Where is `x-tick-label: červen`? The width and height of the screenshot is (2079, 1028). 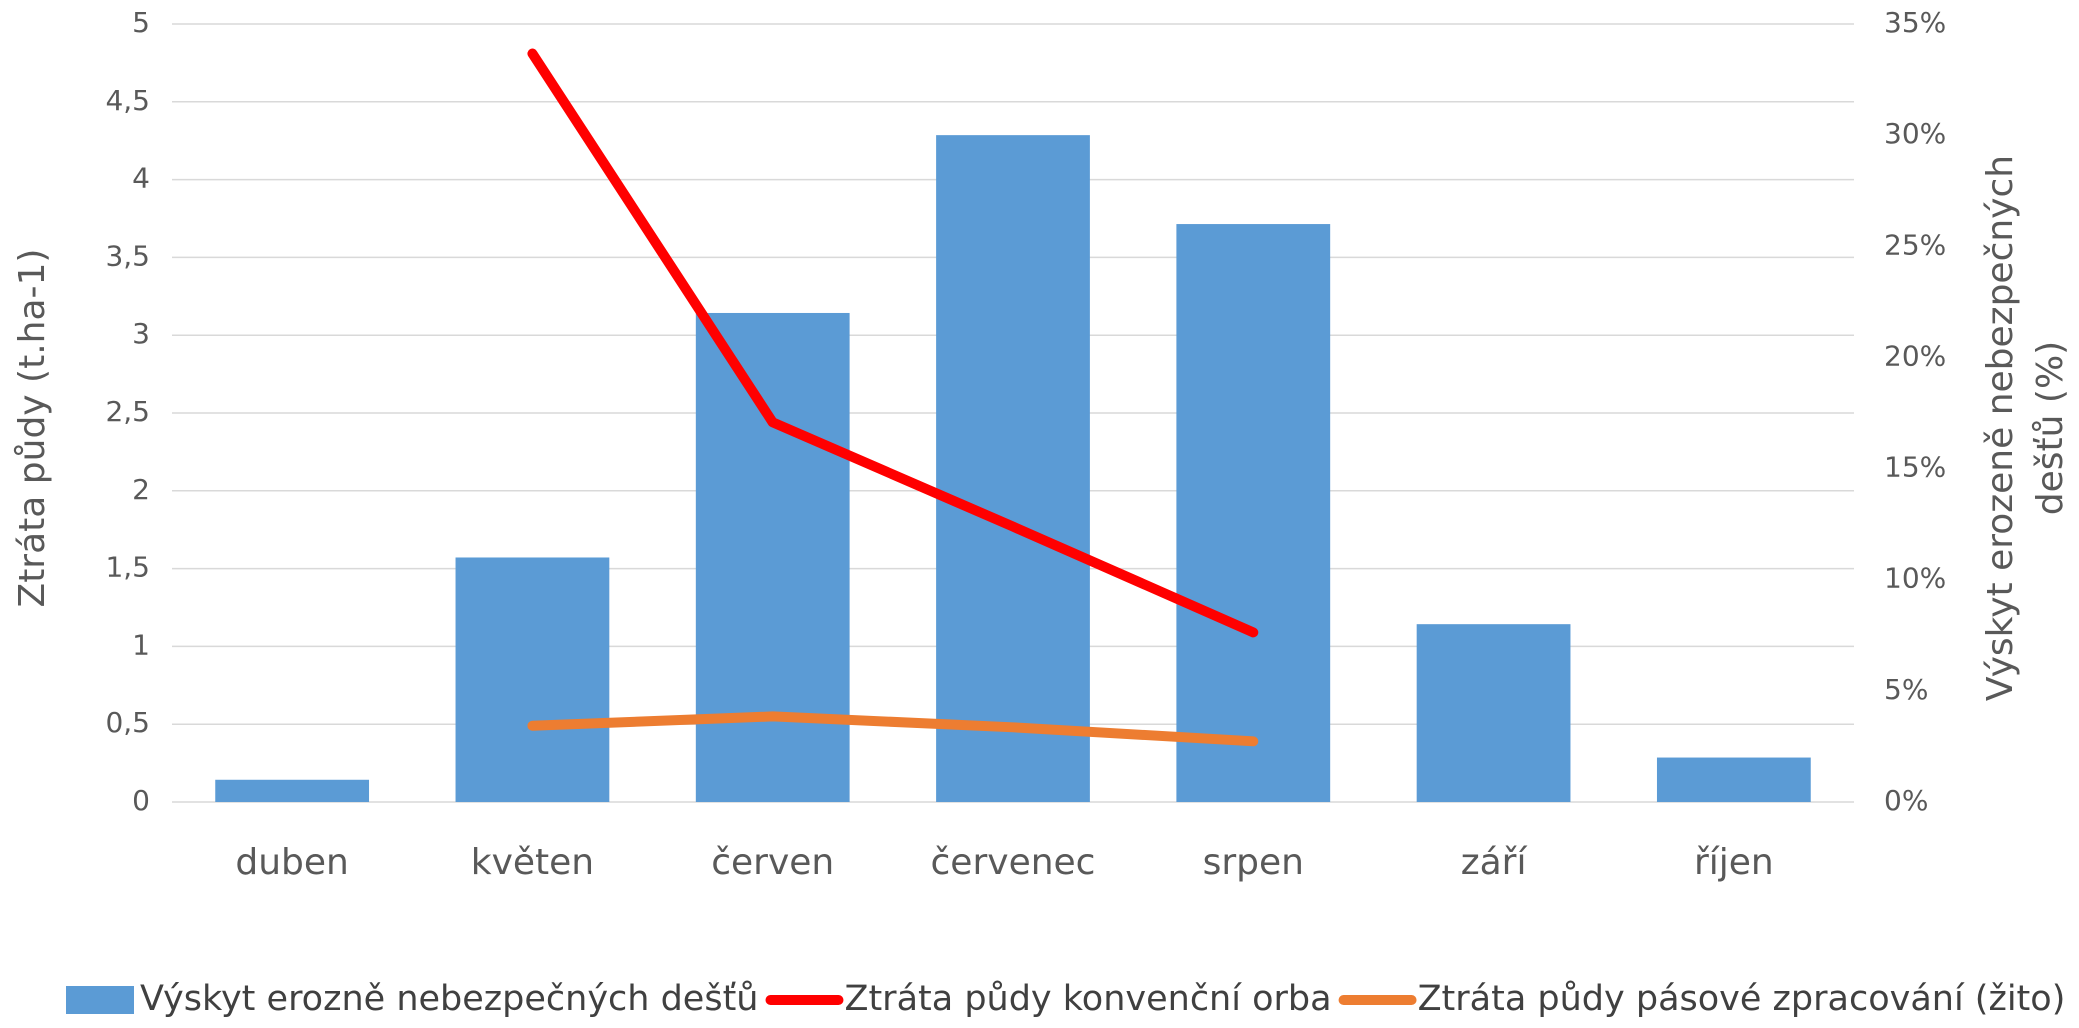
x-tick-label: červen is located at coordinates (772, 862).